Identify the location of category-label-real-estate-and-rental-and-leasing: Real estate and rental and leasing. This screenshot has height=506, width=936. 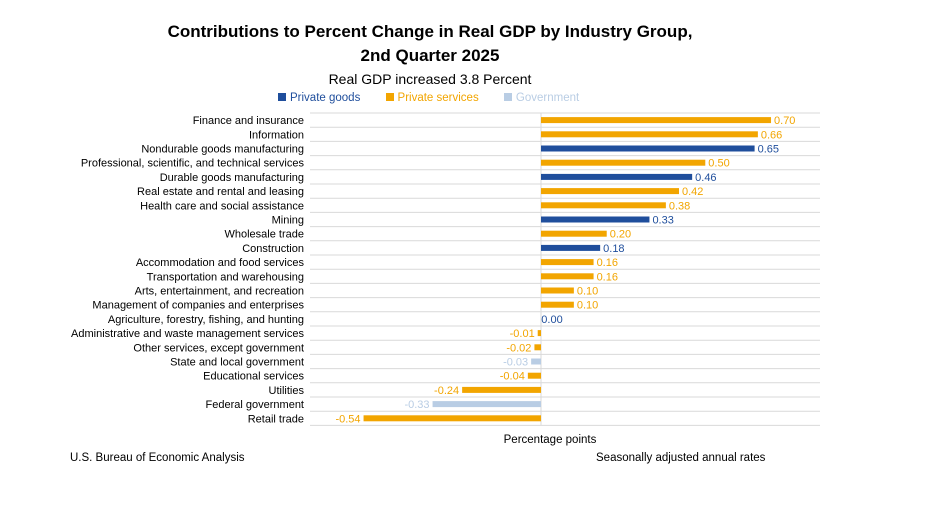
(220, 192).